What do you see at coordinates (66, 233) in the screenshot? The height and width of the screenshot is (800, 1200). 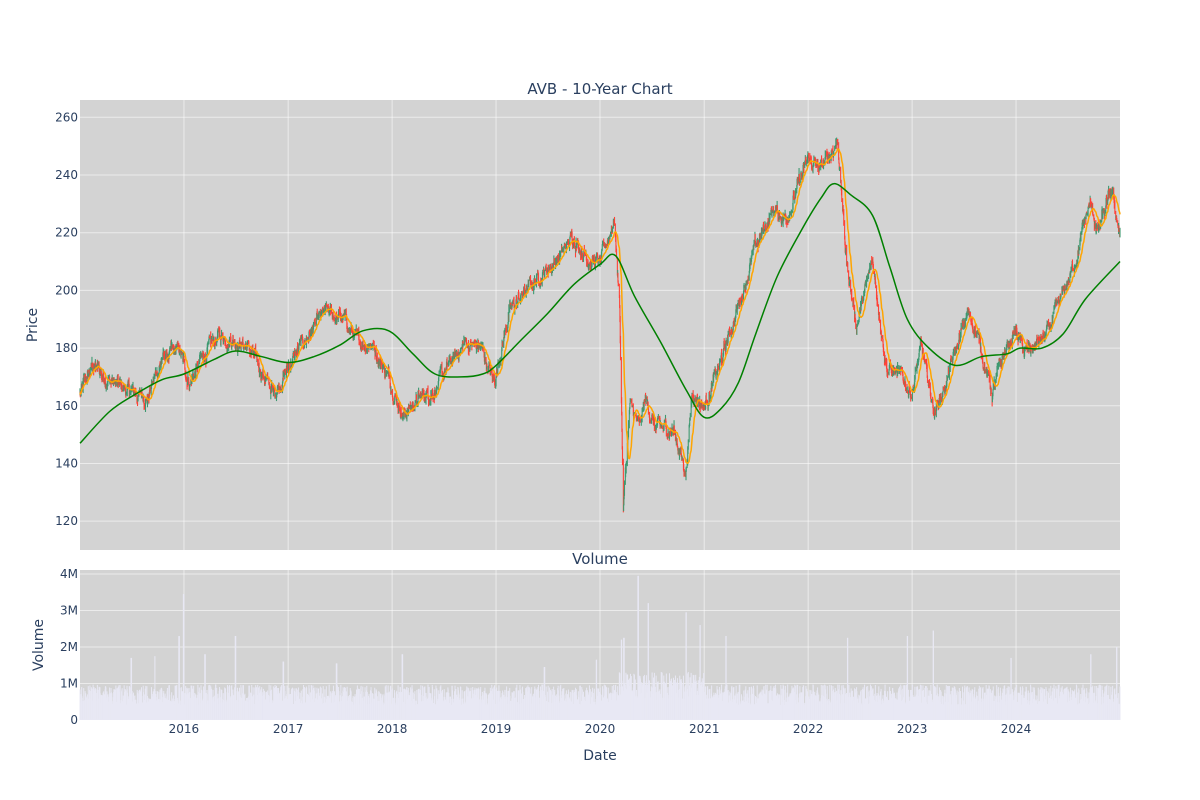 I see `price-y-tick-label: 220` at bounding box center [66, 233].